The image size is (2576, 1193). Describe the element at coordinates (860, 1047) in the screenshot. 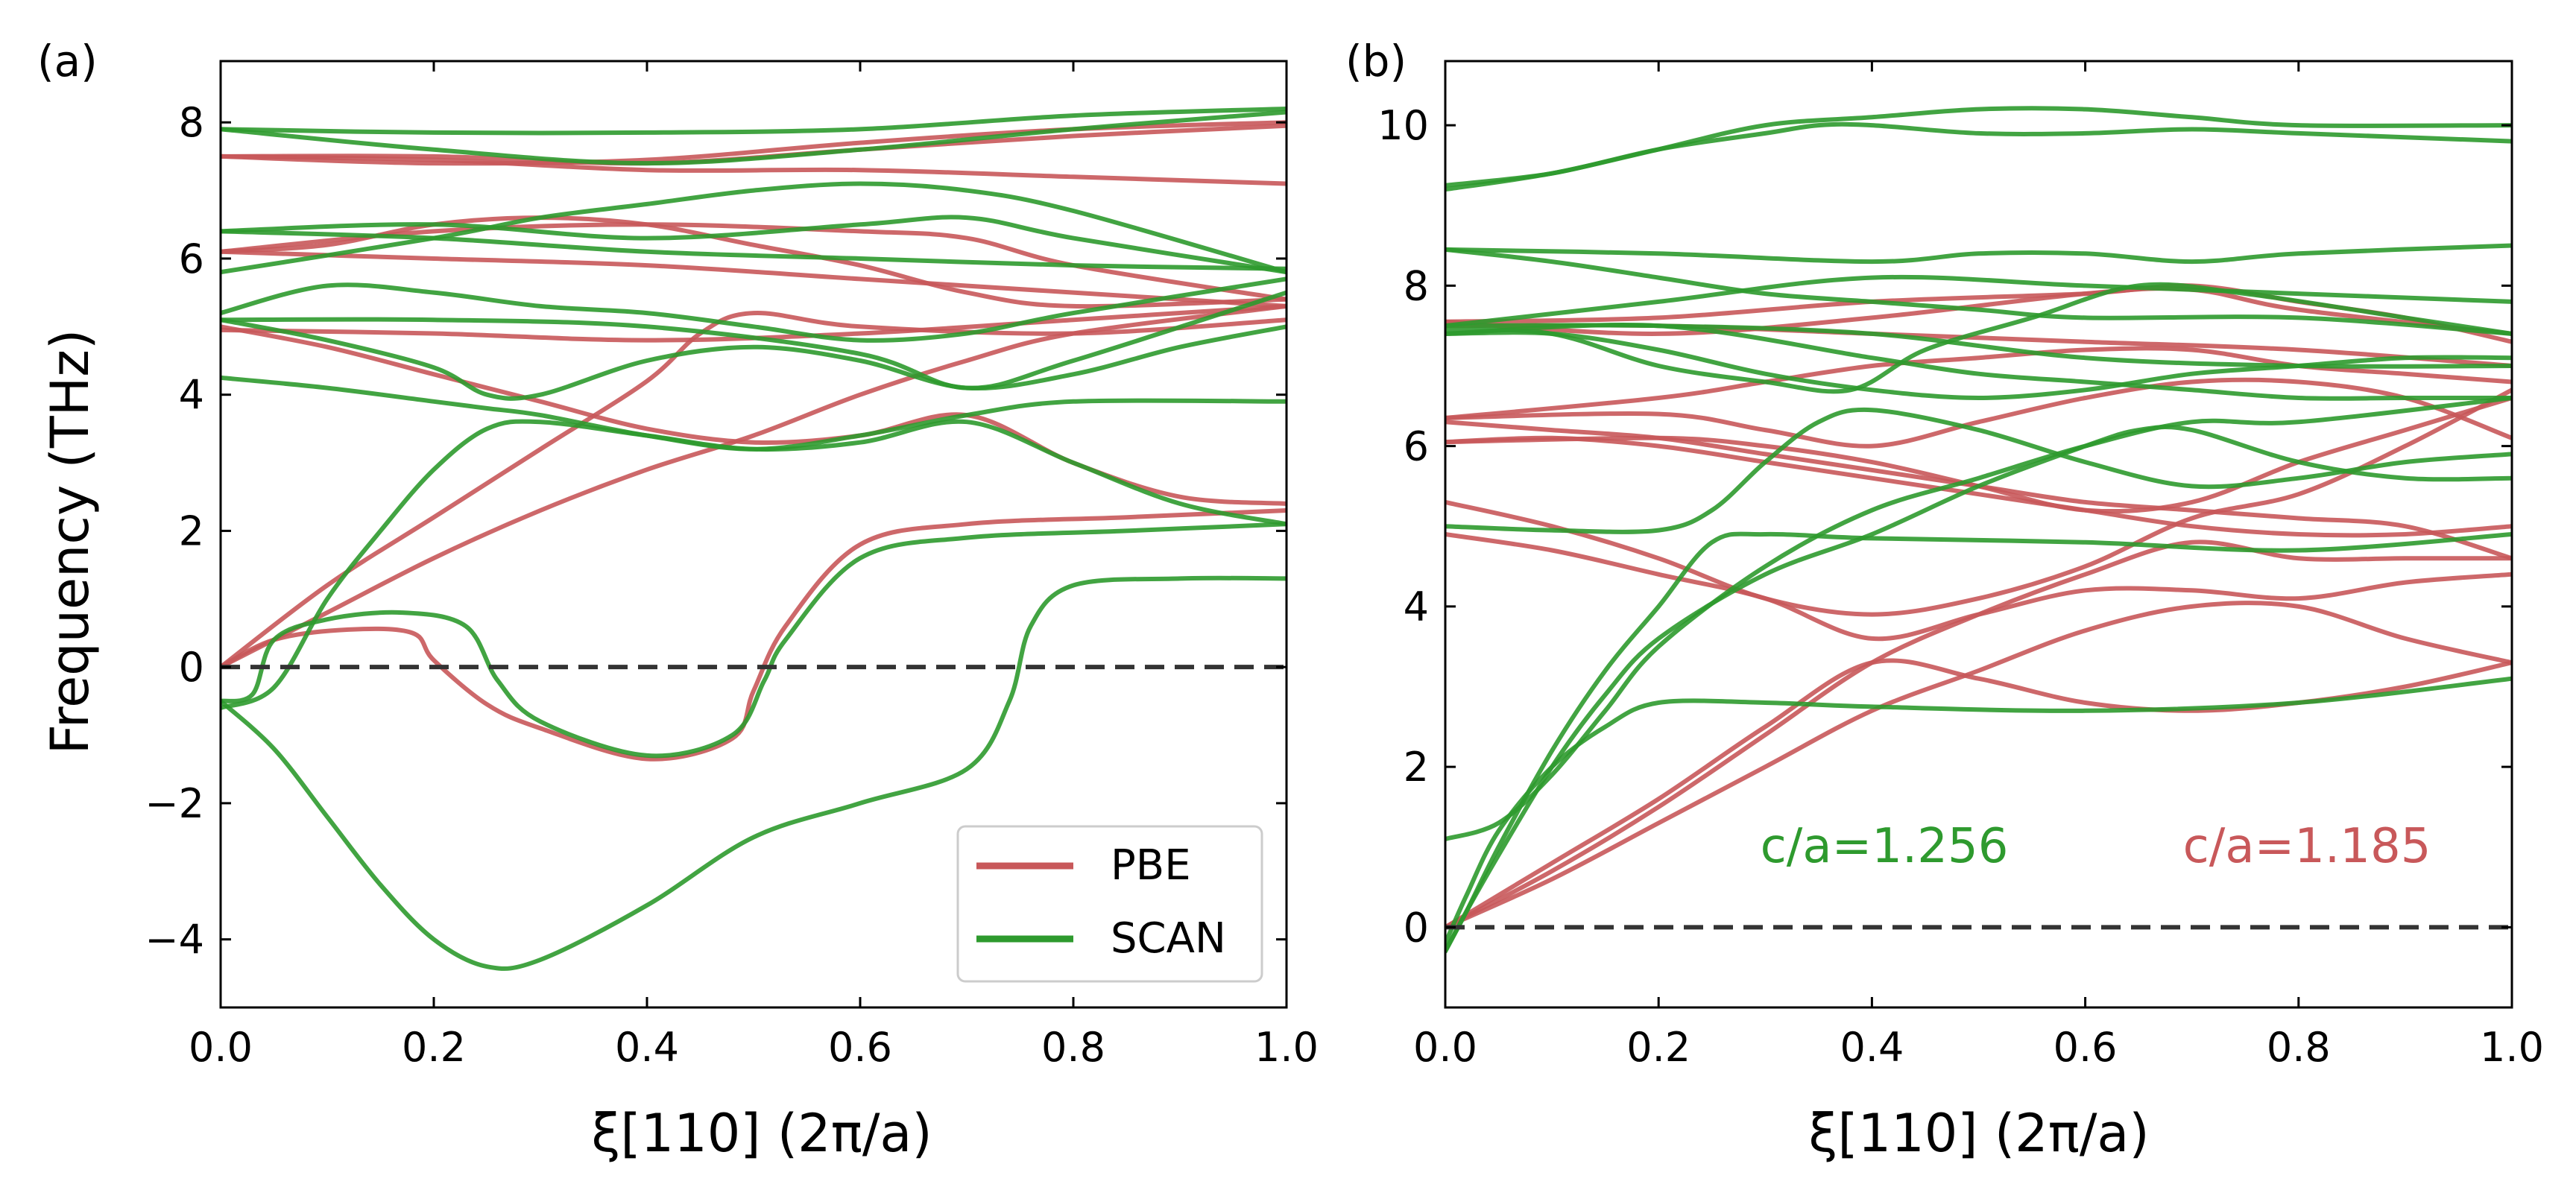

I see `panel-a-x-tick-label: 0.6` at that location.